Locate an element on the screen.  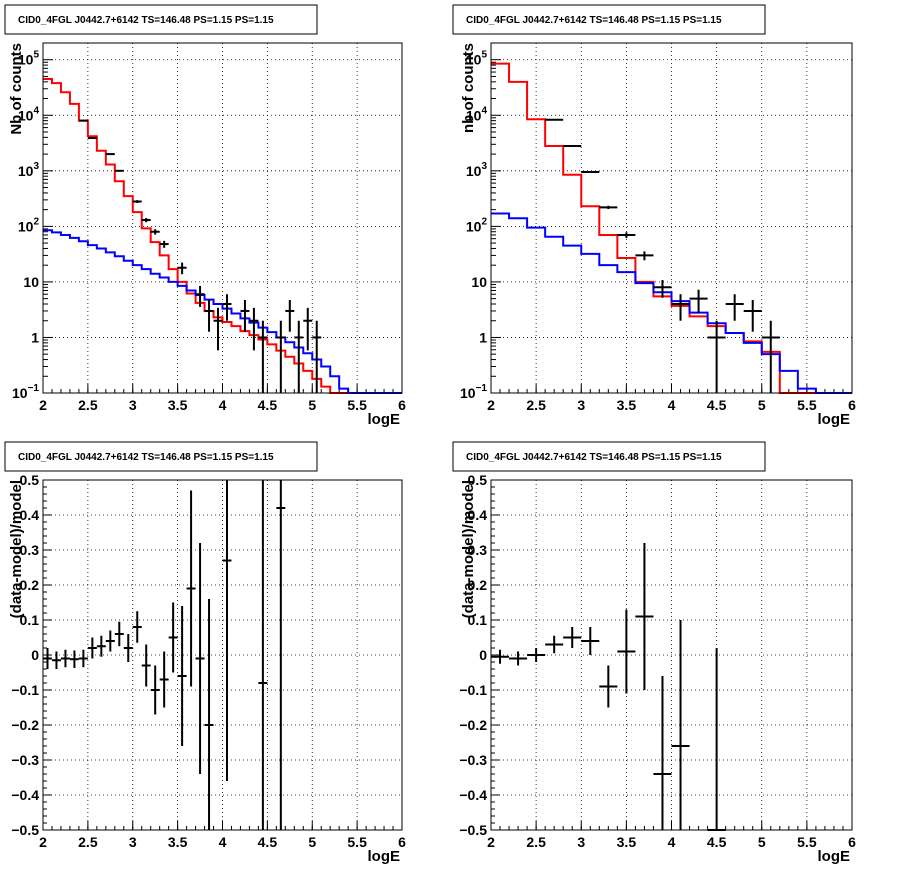
y-tick-label: −0.1 is located at coordinates (25, 690).